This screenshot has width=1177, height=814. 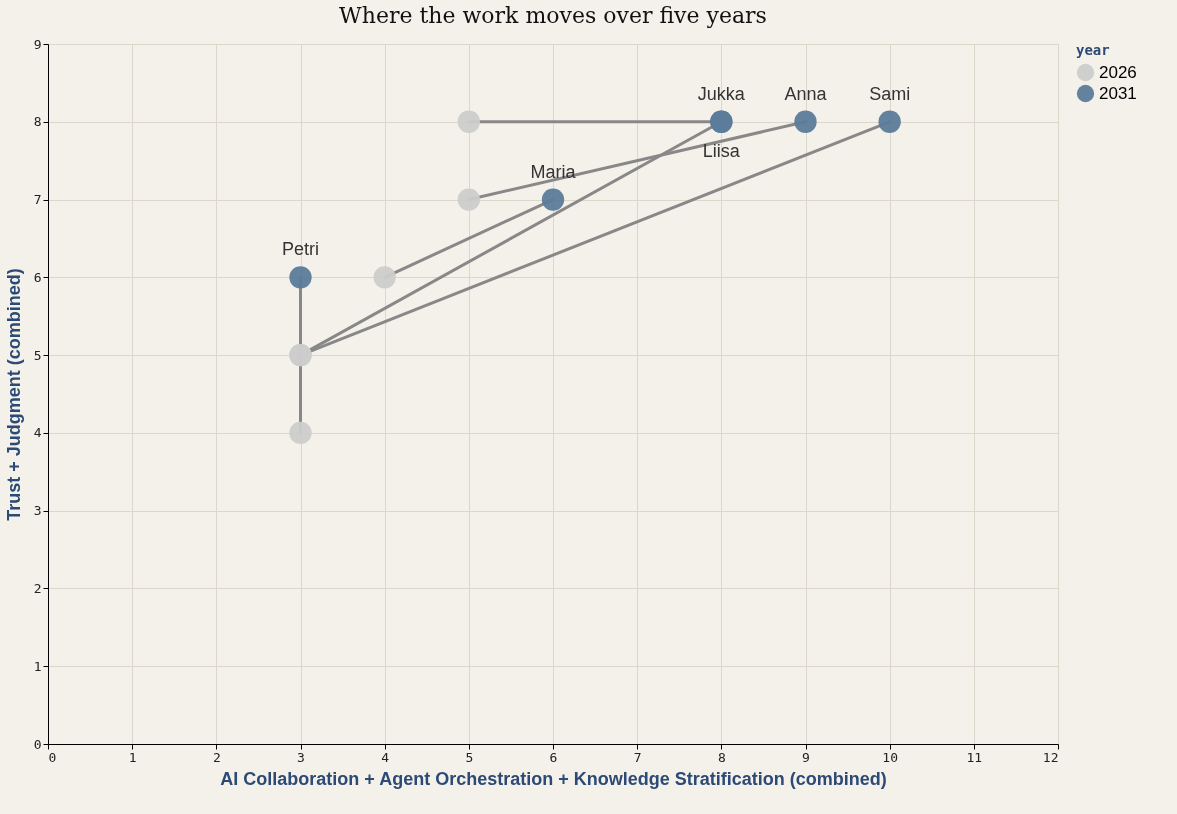 I want to click on y-tick-label: 0, so click(x=37, y=744).